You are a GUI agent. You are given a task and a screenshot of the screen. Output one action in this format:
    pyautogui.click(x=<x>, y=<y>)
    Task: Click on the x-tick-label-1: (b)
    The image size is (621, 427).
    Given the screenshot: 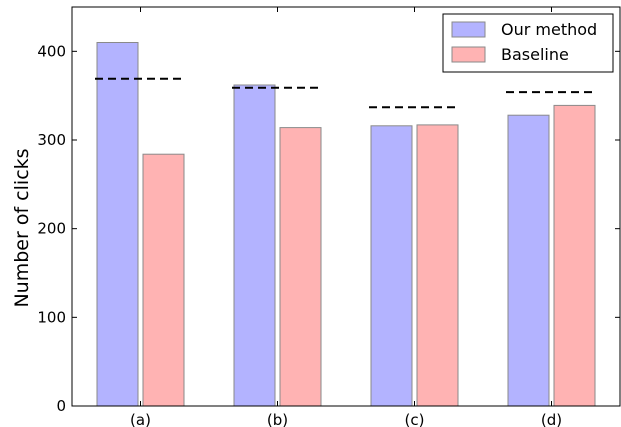 What is the action you would take?
    pyautogui.click(x=277, y=419)
    